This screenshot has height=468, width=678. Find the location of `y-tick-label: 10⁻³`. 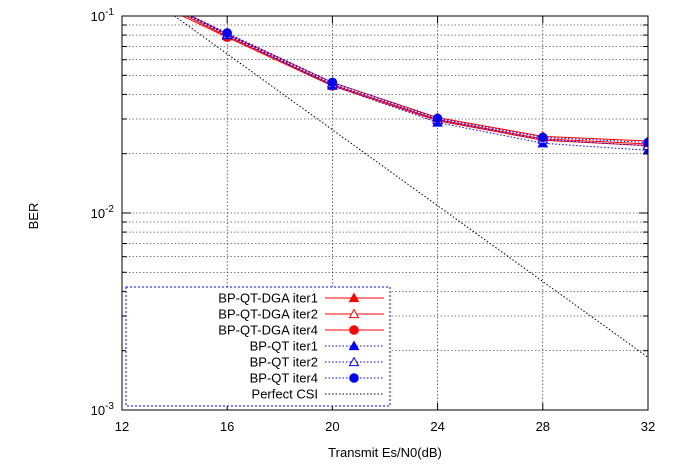

y-tick-label: 10⁻³ is located at coordinates (103, 409).